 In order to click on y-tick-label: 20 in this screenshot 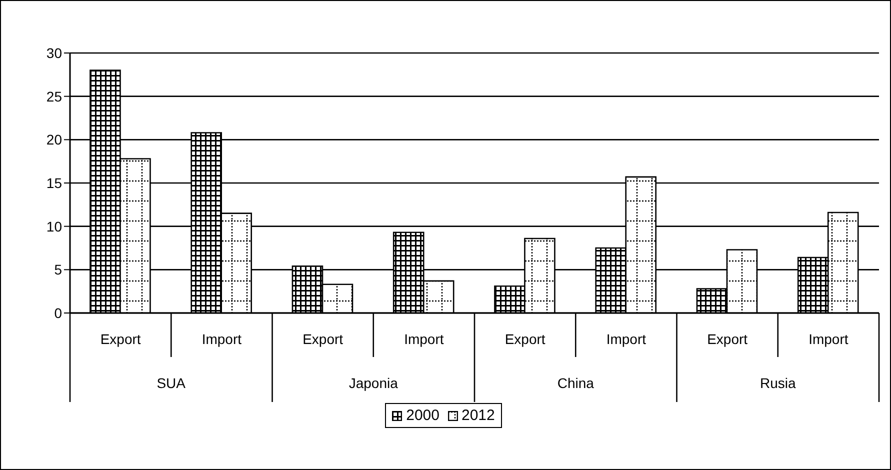, I will do `click(54, 140)`.